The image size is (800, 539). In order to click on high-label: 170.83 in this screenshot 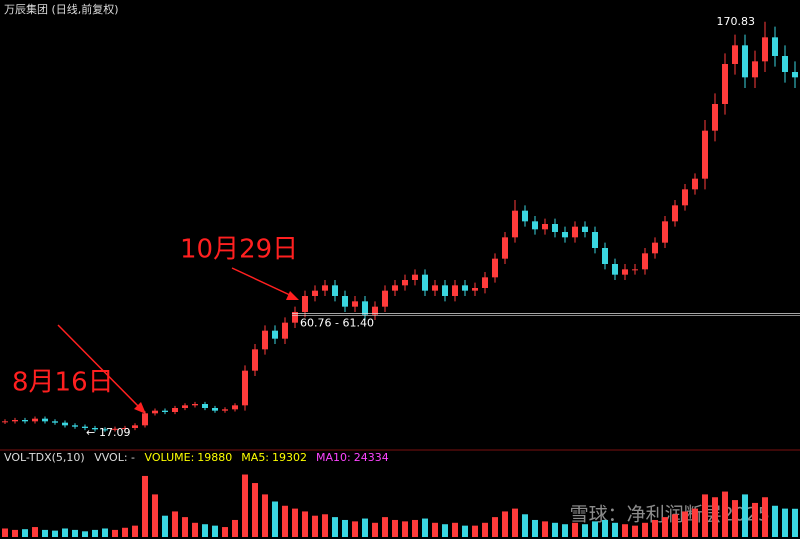, I will do `click(736, 21)`.